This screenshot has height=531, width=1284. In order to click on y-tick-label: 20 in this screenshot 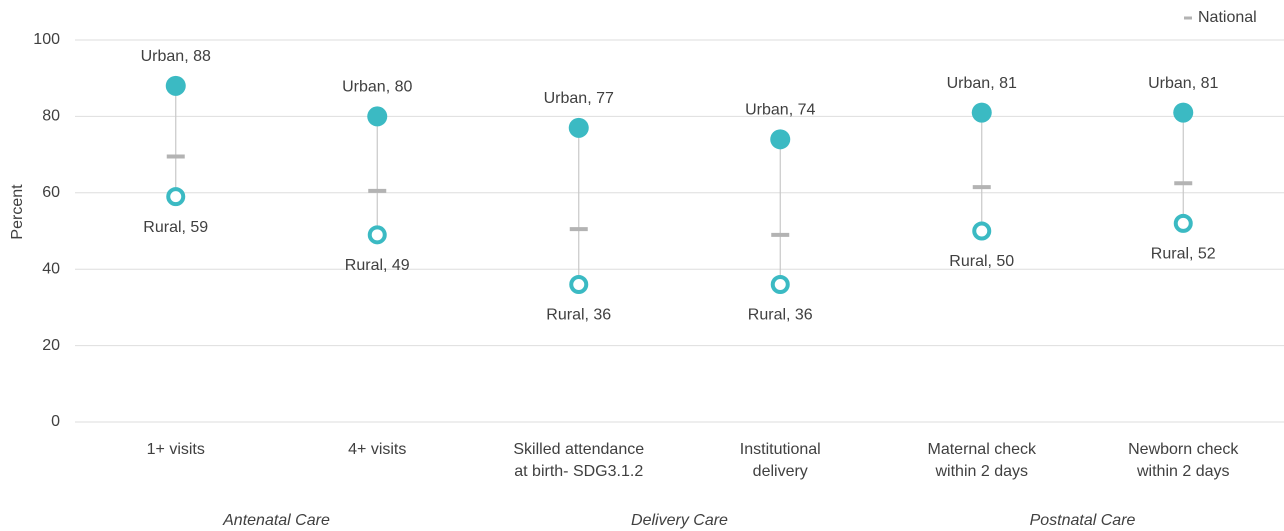, I will do `click(51, 345)`.